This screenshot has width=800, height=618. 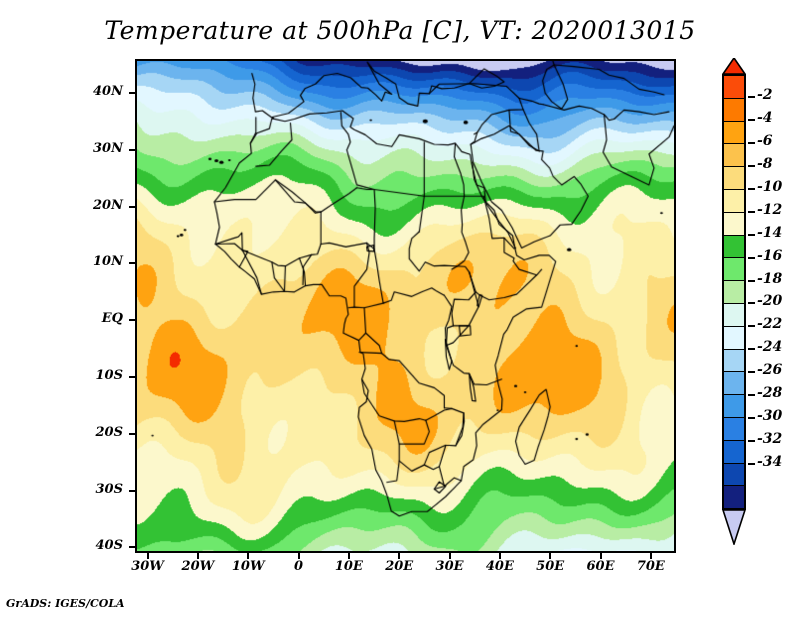 I want to click on colorbar-label--22: -22, so click(x=770, y=324).